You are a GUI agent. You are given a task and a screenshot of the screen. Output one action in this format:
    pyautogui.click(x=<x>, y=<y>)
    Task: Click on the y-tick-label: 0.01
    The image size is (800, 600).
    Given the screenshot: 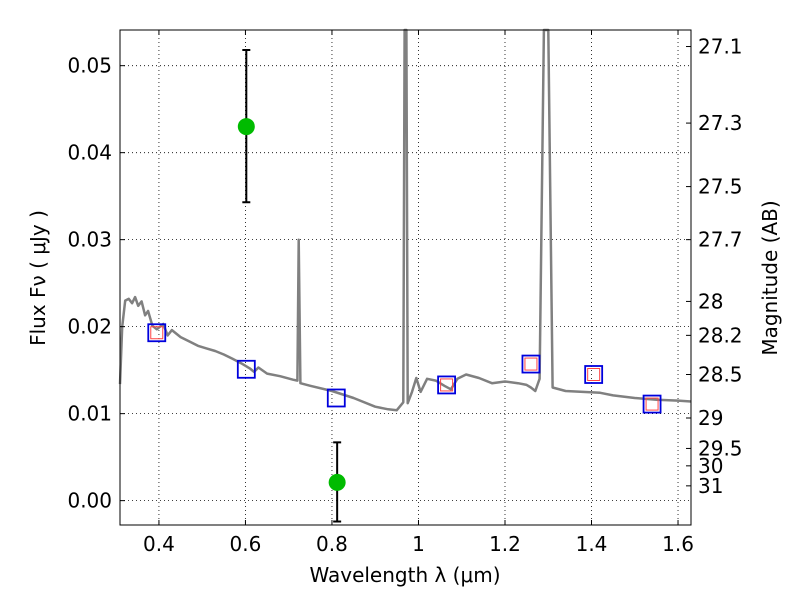 What is the action you would take?
    pyautogui.click(x=89, y=414)
    